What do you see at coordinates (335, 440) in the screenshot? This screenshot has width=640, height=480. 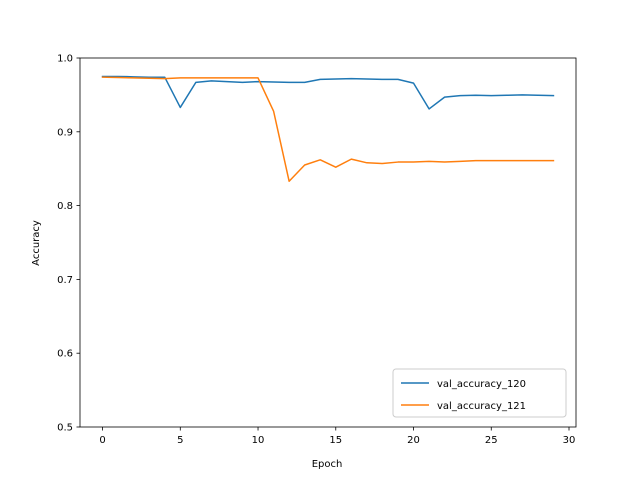 I see `x-tick-label: 15` at bounding box center [335, 440].